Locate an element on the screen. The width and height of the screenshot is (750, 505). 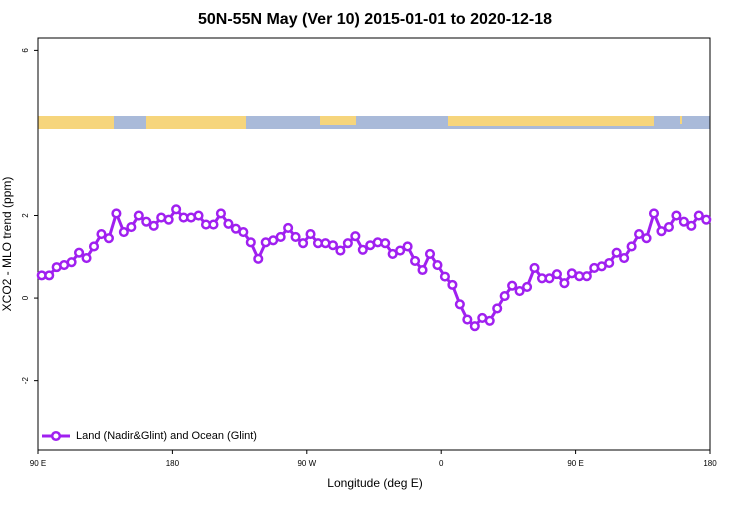
x-tick-label: 0 is located at coordinates (441, 463).